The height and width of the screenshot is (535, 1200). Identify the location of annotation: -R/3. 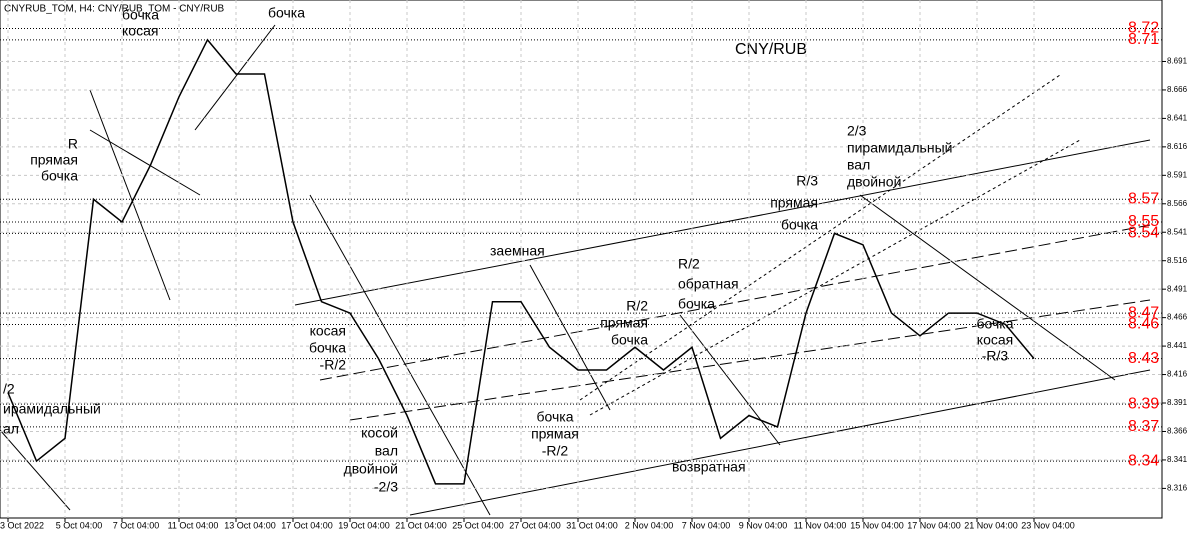
(995, 356).